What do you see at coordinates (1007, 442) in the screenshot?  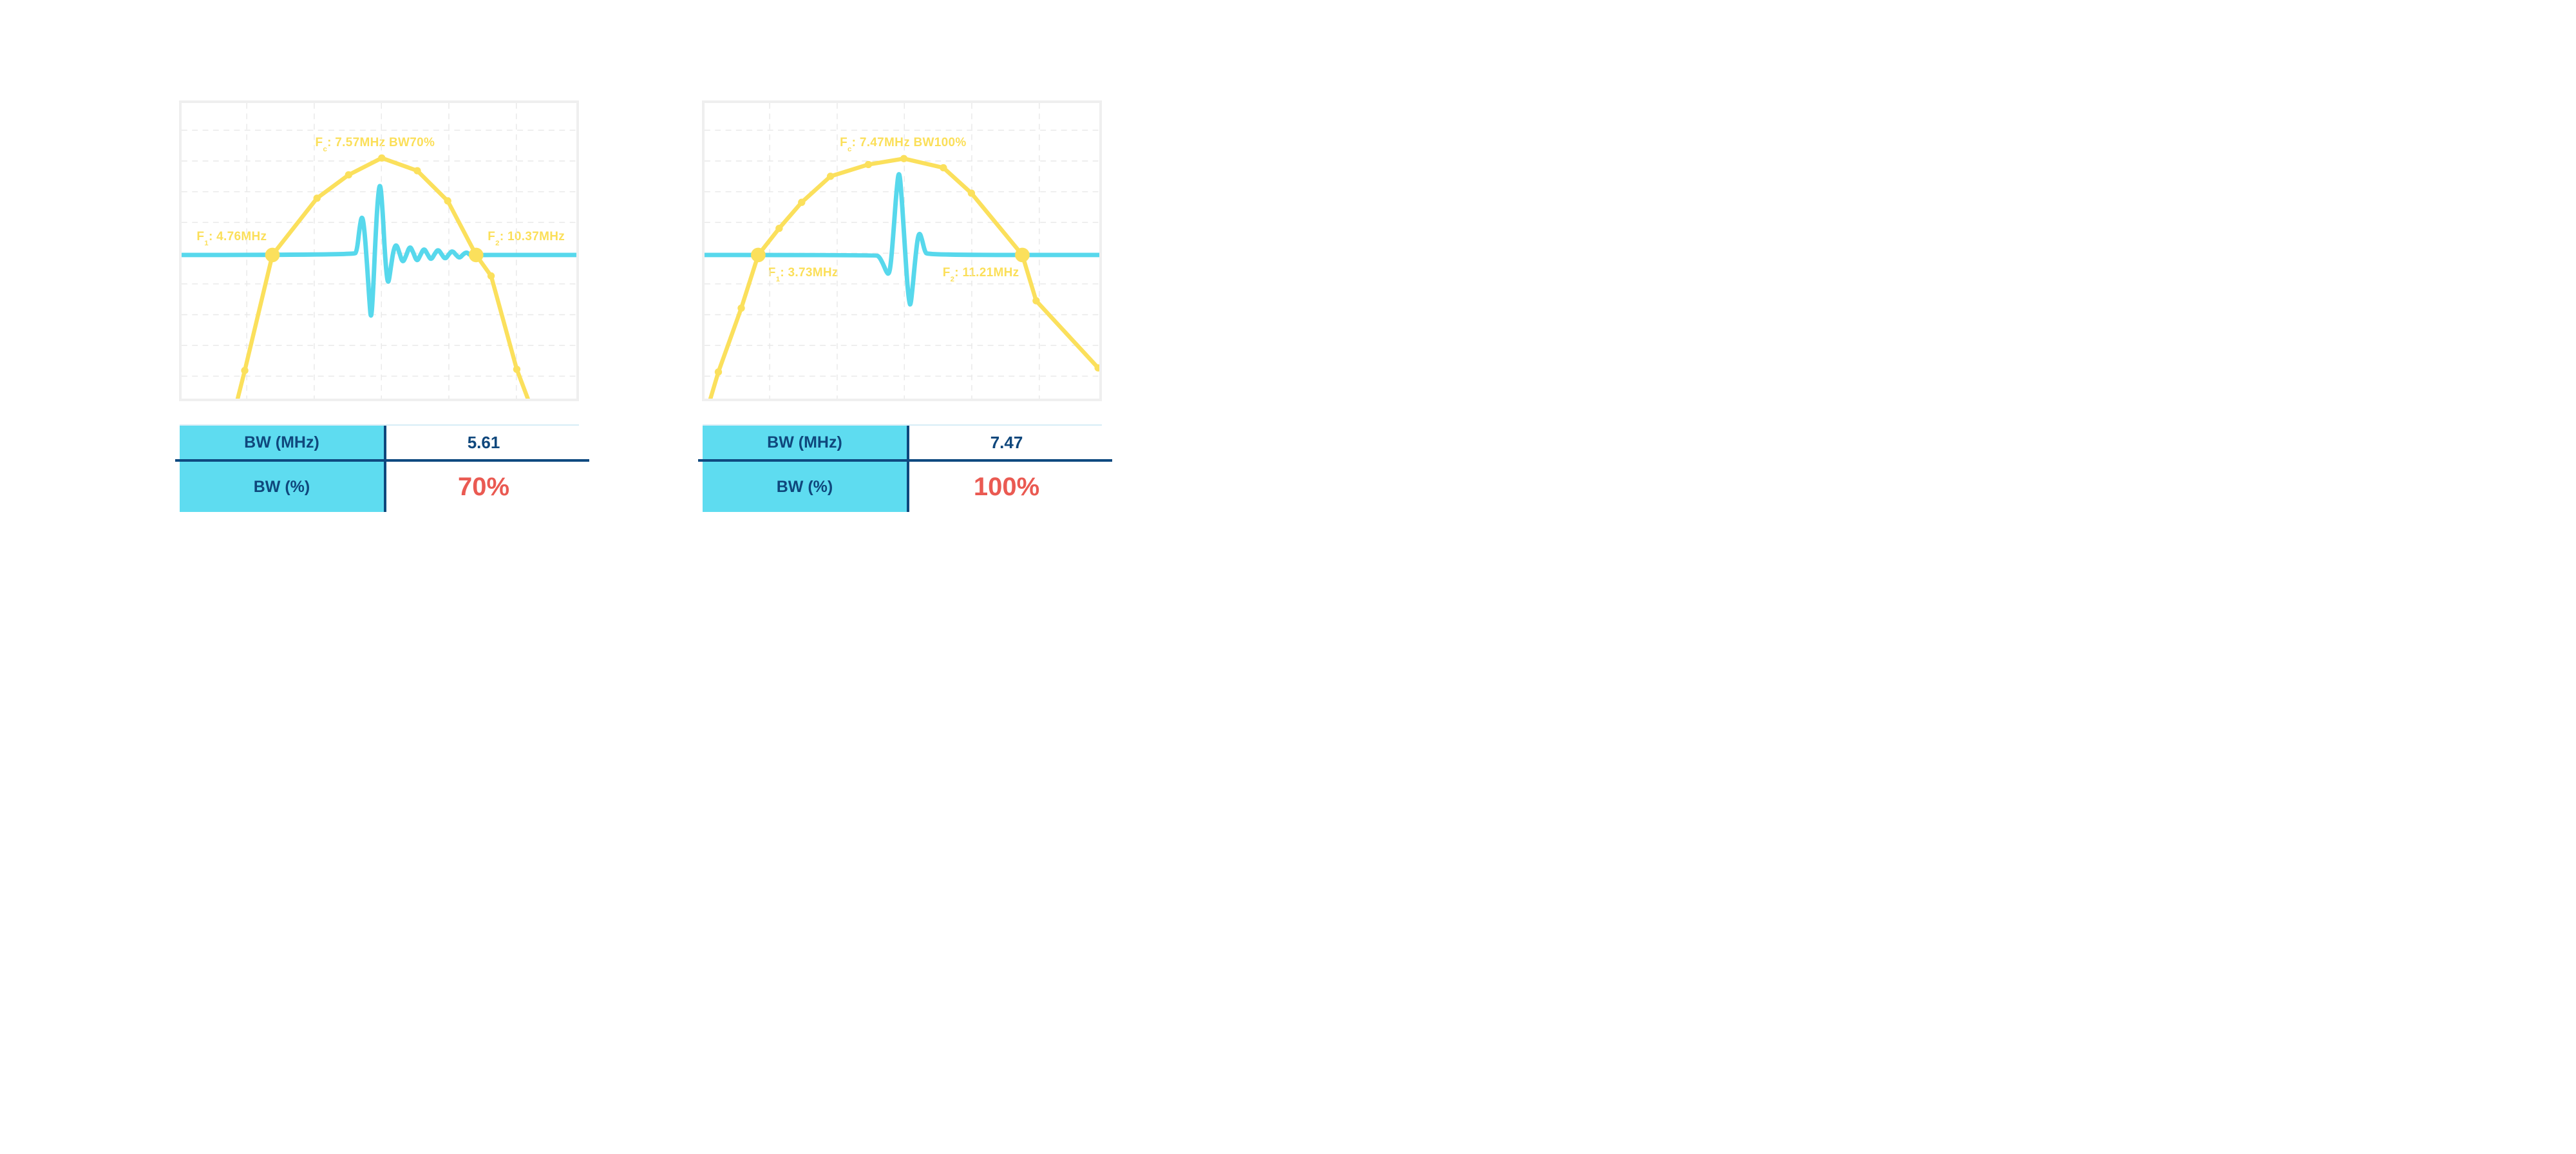 I see `bw-mhz-value: 7.47` at bounding box center [1007, 442].